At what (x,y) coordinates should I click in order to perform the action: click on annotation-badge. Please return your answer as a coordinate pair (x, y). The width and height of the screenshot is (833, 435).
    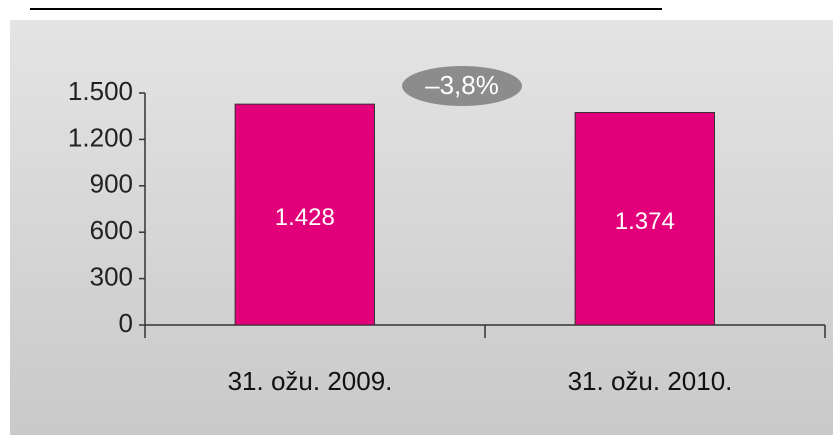
    Looking at the image, I should click on (462, 86).